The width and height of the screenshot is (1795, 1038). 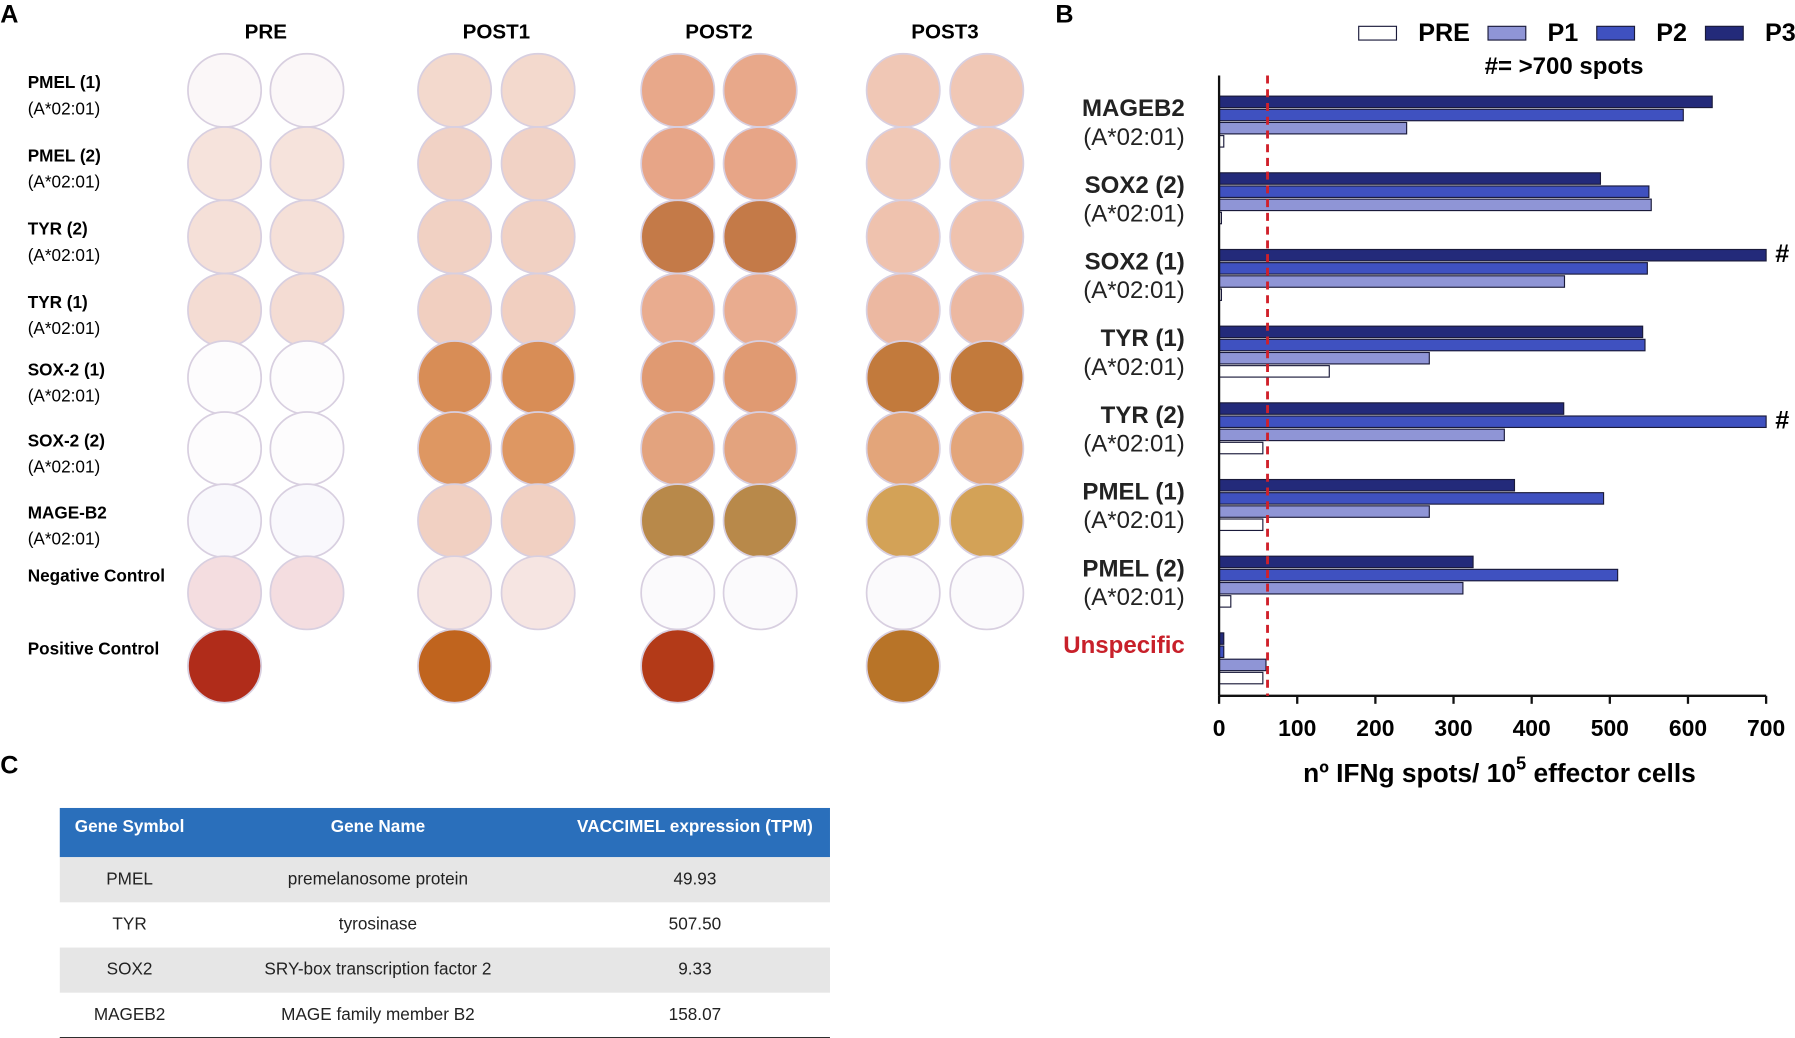 I want to click on x-tick-label: 600, so click(x=1688, y=728).